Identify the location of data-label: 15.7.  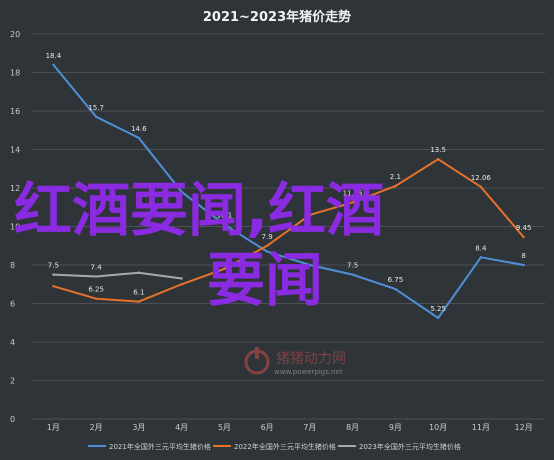
(96, 108).